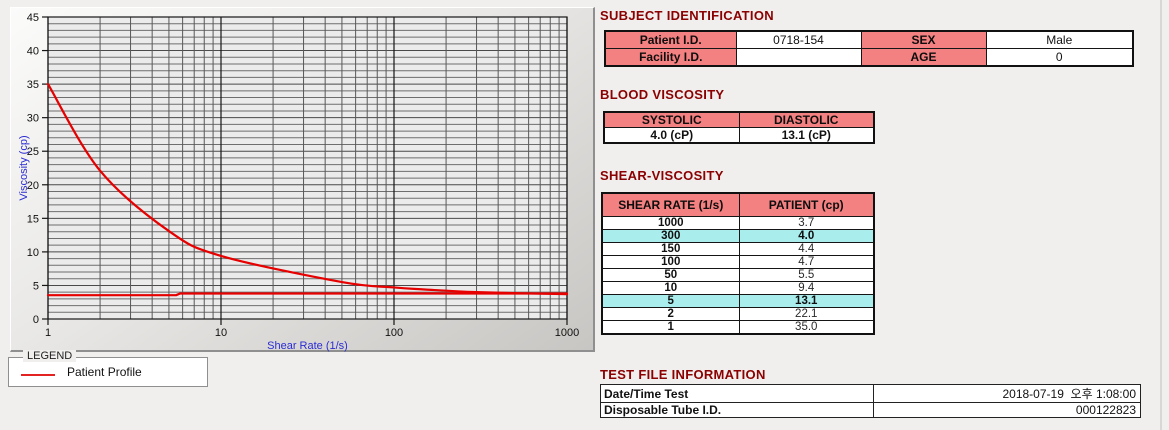  Describe the element at coordinates (923, 39) in the screenshot. I see `header-cell: SEX` at that location.